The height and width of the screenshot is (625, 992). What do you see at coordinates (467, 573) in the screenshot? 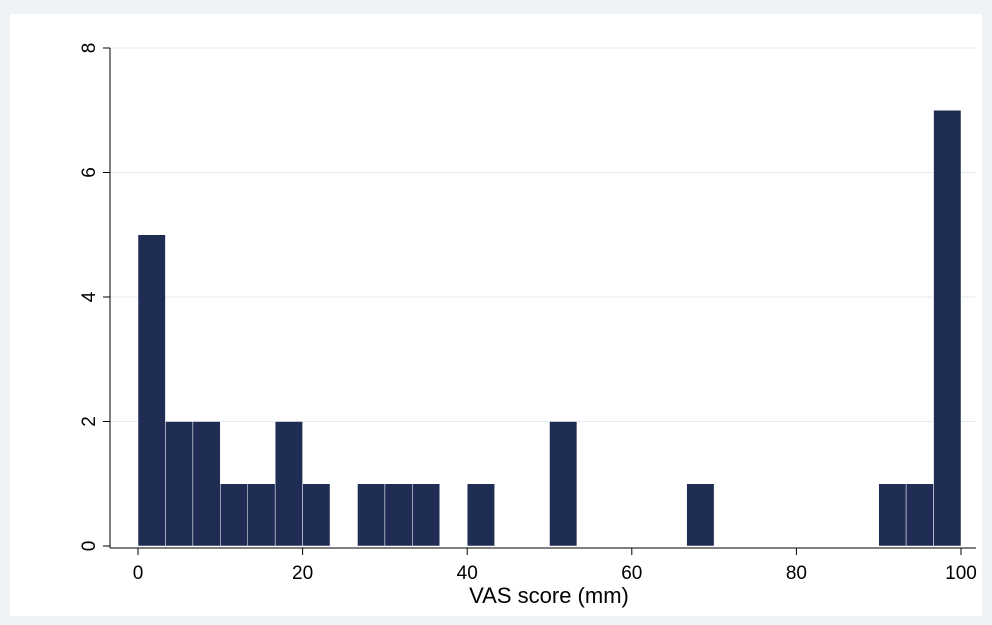
I see `x-tick-label-40: 40` at bounding box center [467, 573].